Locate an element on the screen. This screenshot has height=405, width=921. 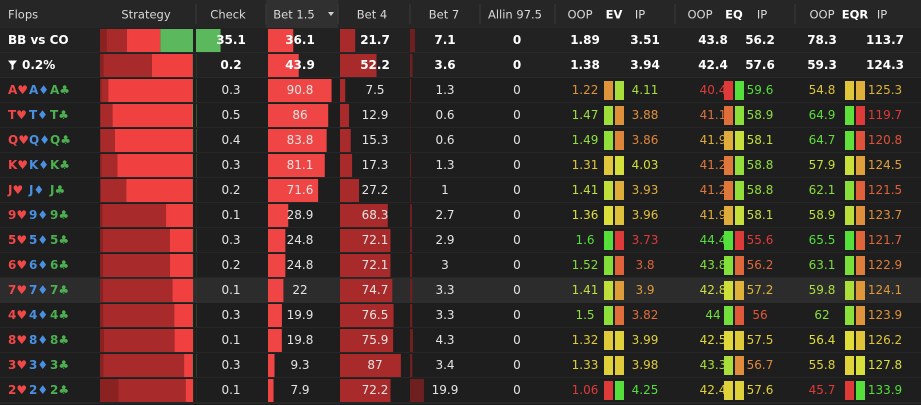
cell-value: 57.5 is located at coordinates (760, 340).